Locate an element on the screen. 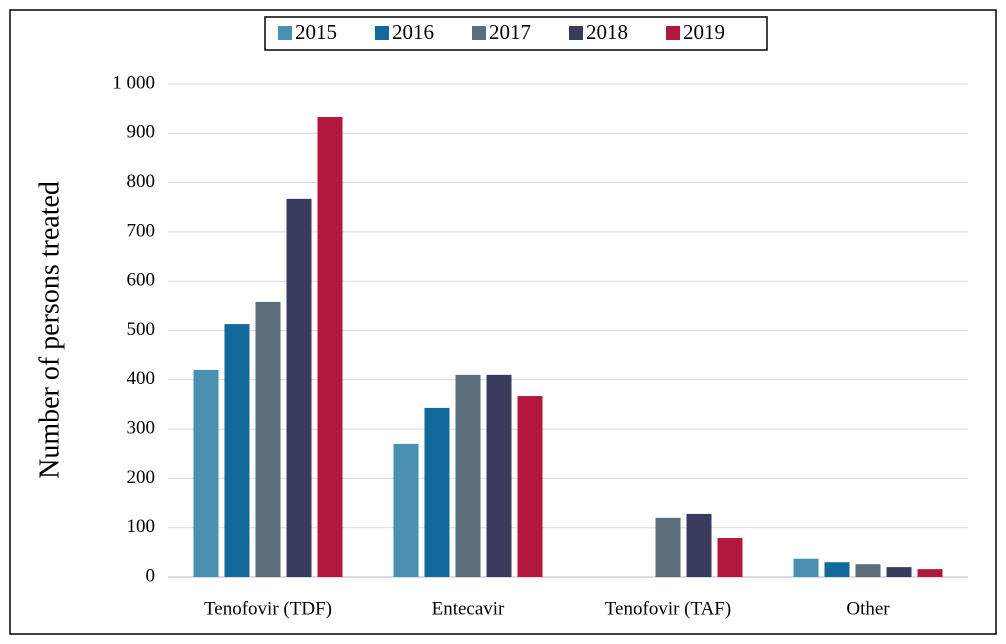 The height and width of the screenshot is (644, 1006). x-tick-label: Tenofovir (TAF) is located at coordinates (668, 608).